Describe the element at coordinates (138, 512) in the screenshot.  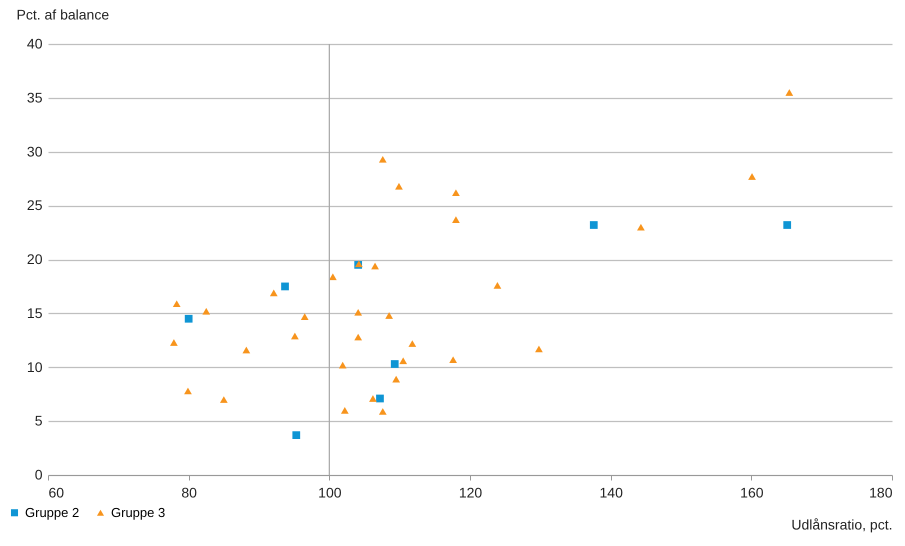
I see `legend-label: Gruppe 3` at that location.